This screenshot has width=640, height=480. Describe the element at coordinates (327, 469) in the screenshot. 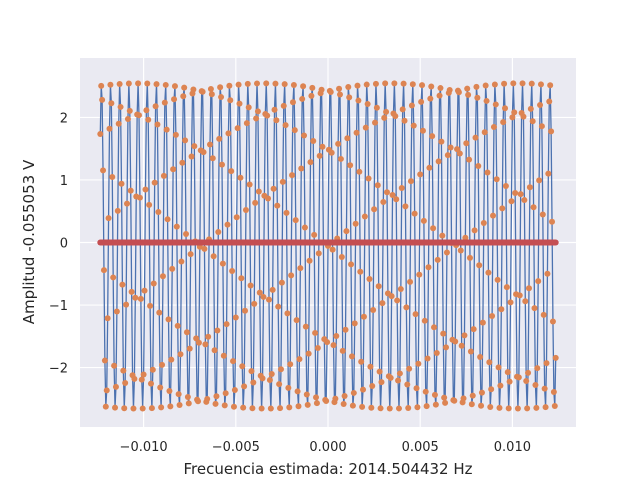

I see `x-axis-label: Frecuencia estimada: 2014.504432 Hz` at that location.